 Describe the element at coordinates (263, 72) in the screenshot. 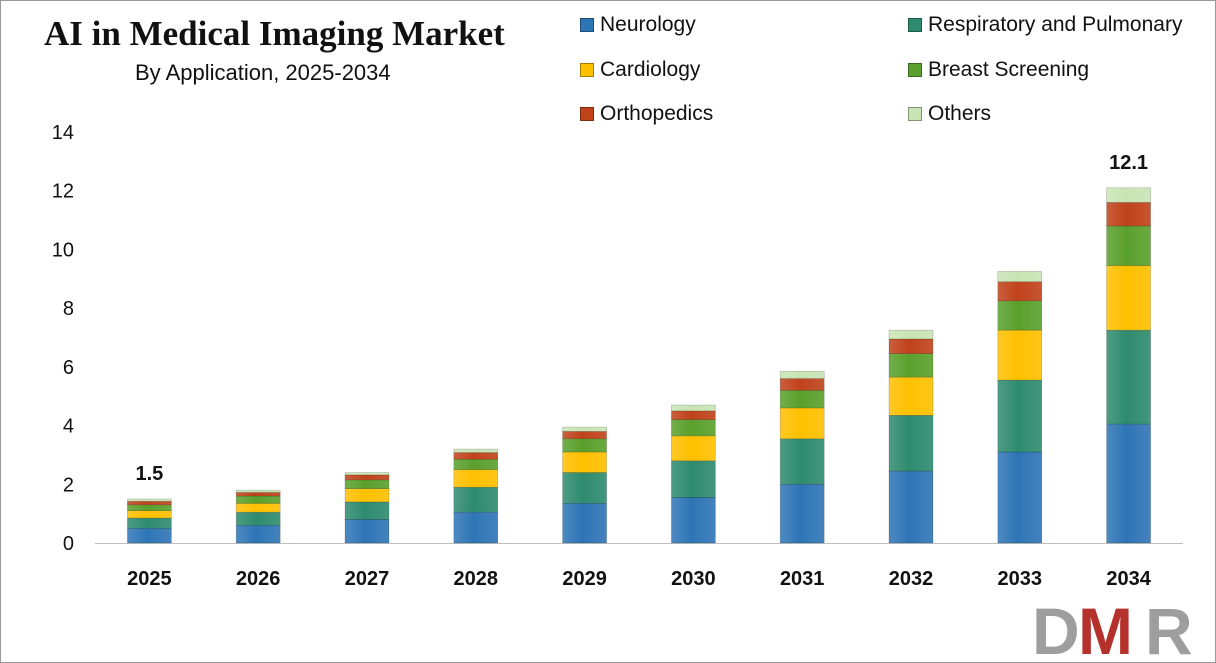

I see `chart-subtitle: By Application, 2025-2034` at that location.